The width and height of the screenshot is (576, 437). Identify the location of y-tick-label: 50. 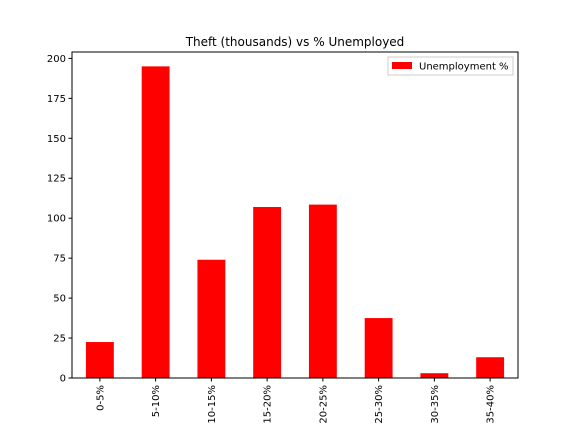
(59, 299).